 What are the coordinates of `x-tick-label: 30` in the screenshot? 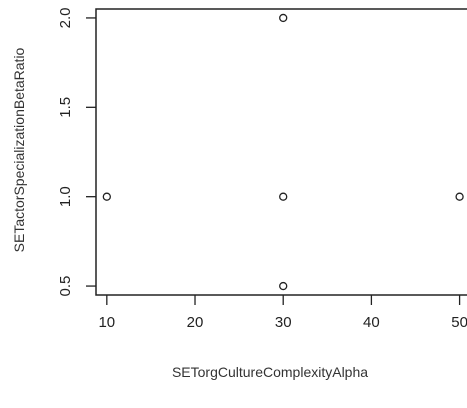 It's located at (283, 322).